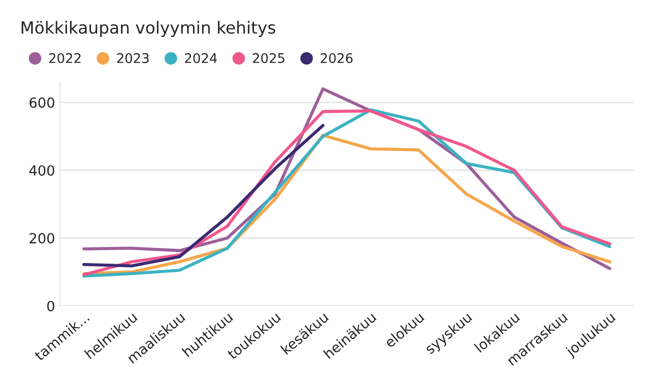 This screenshot has height=373, width=667. Describe the element at coordinates (42, 102) in the screenshot. I see `y-tick-label: 600` at that location.